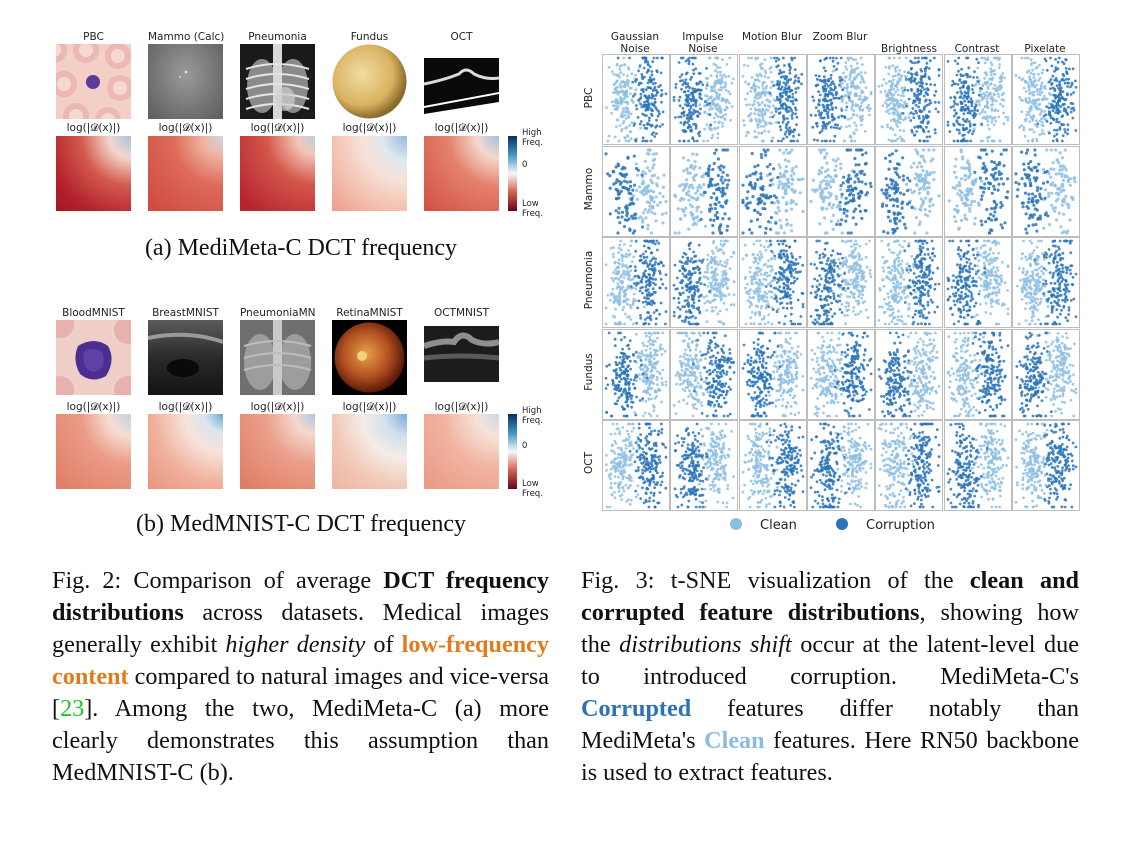  What do you see at coordinates (218, 580) in the screenshot?
I see `fig2-caption-prefix: Fig. 2: Comparison of average` at bounding box center [218, 580].